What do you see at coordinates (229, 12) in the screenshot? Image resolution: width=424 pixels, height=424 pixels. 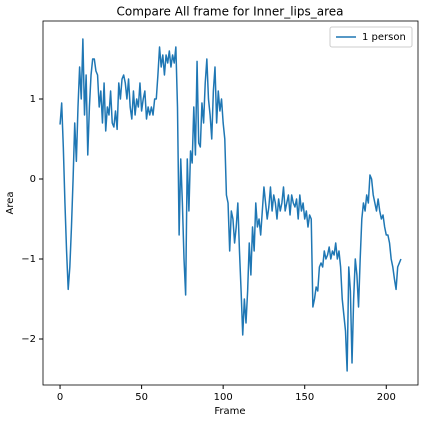 I see `chart-title: Compare All frame for Inner_lips_area` at bounding box center [229, 12].